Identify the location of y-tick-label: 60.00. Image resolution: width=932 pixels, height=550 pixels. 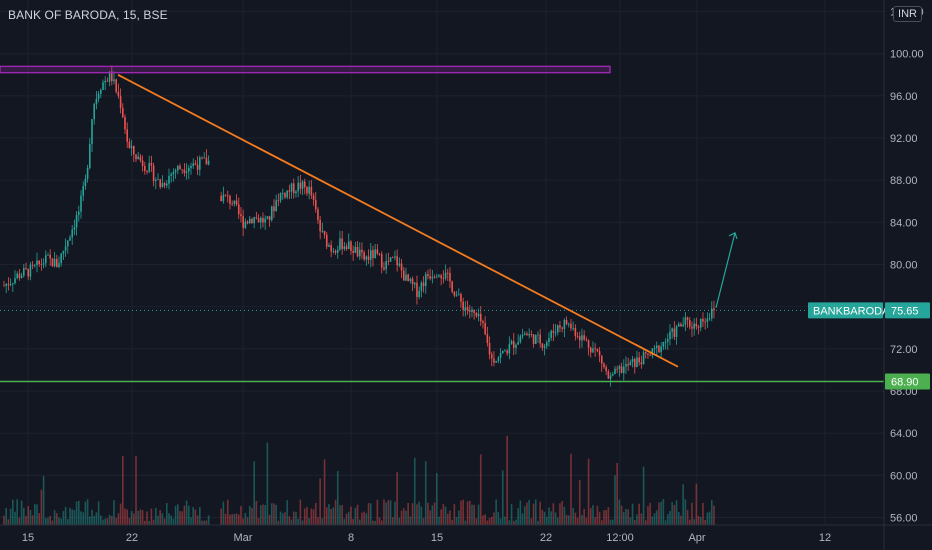
(904, 476).